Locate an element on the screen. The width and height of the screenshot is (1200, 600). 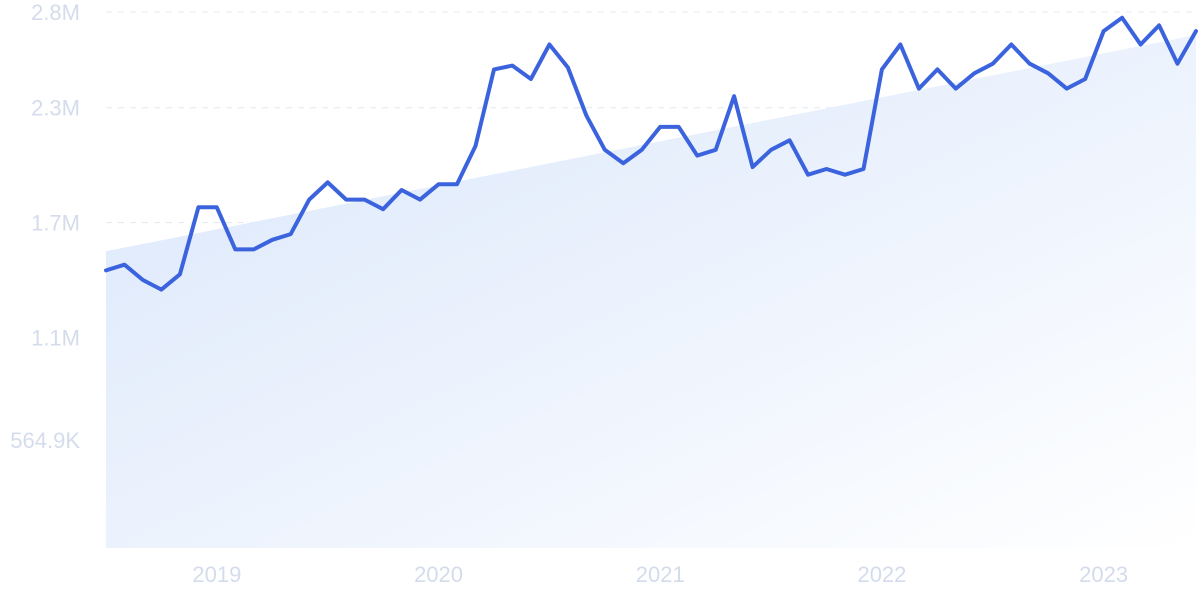
y-tick-label: 2.3M is located at coordinates (55, 108).